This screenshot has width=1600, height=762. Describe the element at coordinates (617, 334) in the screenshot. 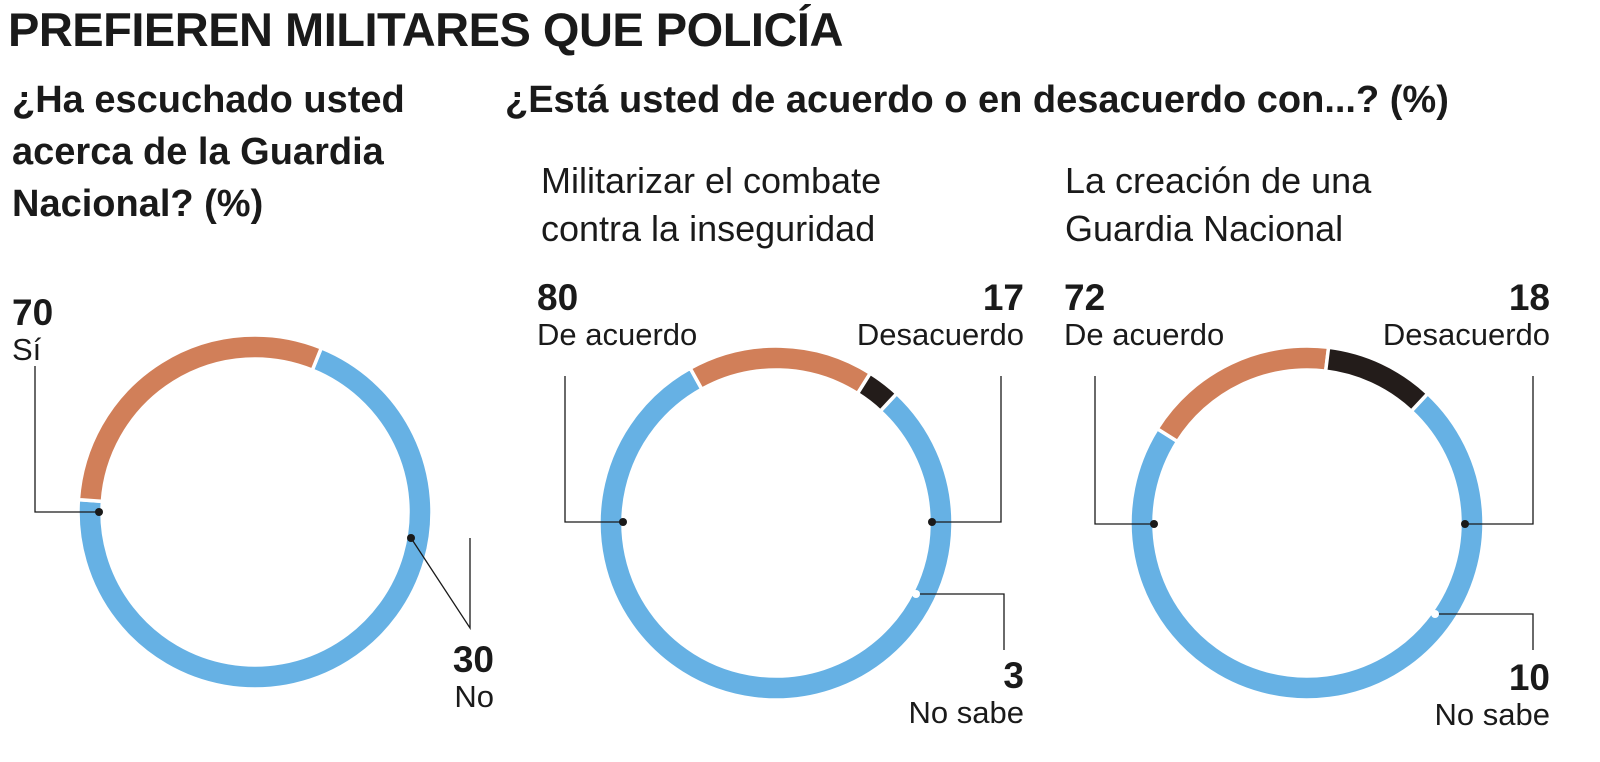

I see `series-label-2-1: De acuerdo` at that location.